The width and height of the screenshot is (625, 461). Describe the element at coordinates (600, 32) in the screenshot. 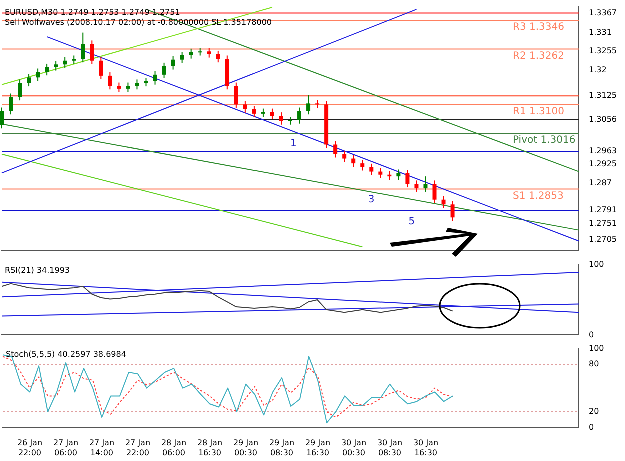

I see `y-tick-label: 1.331` at that location.